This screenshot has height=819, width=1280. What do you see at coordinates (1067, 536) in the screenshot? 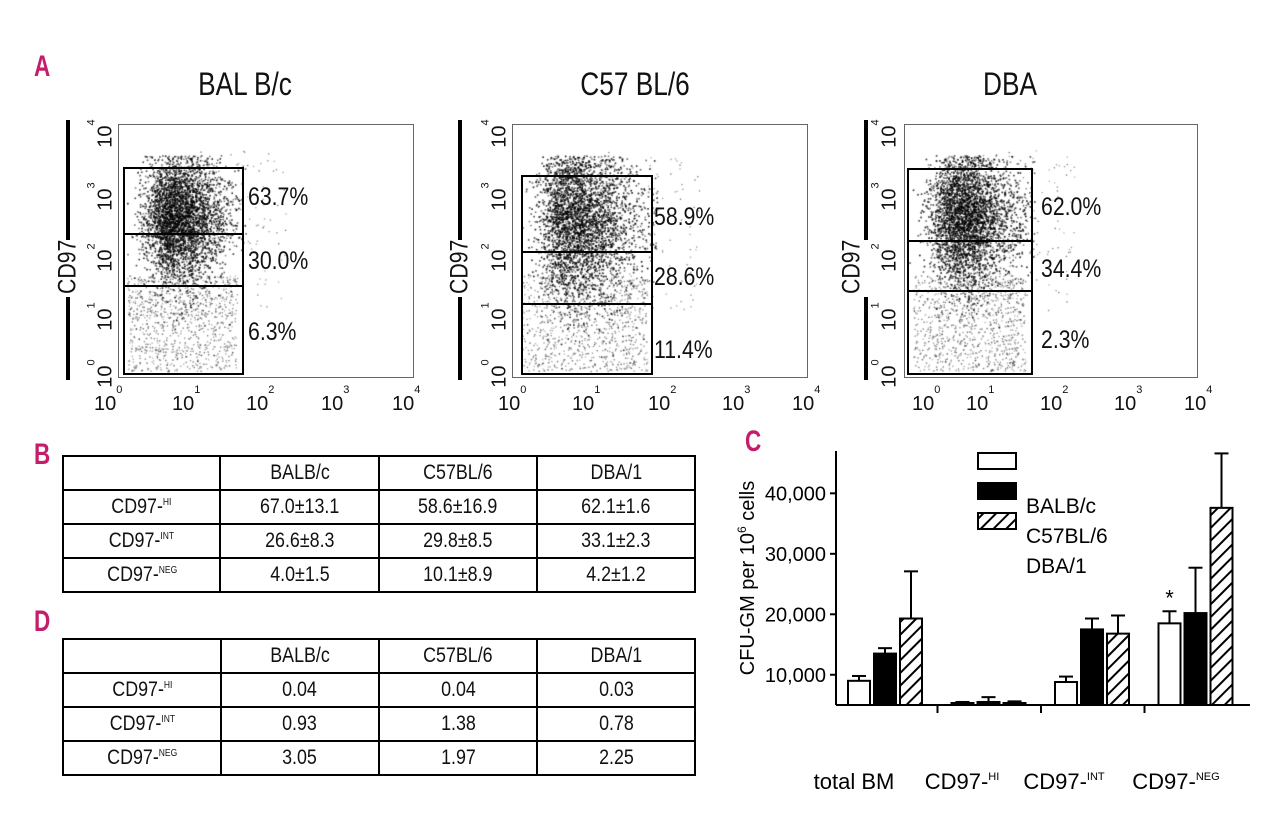
I see `legend-label: C57BL/6` at bounding box center [1067, 536].